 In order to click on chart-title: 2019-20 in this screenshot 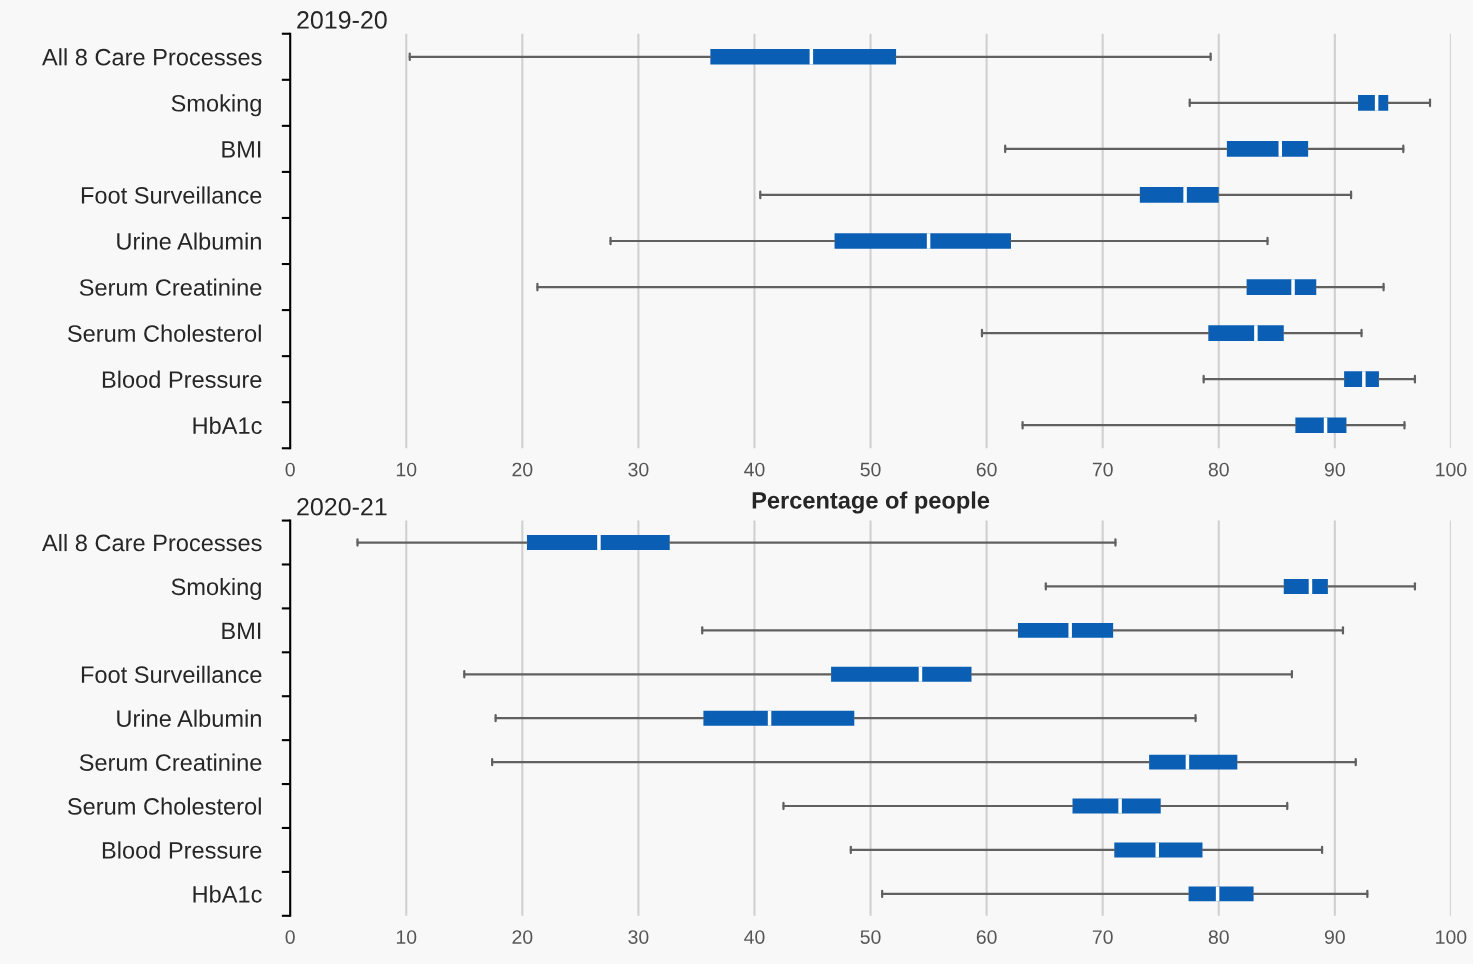, I will do `click(342, 20)`.